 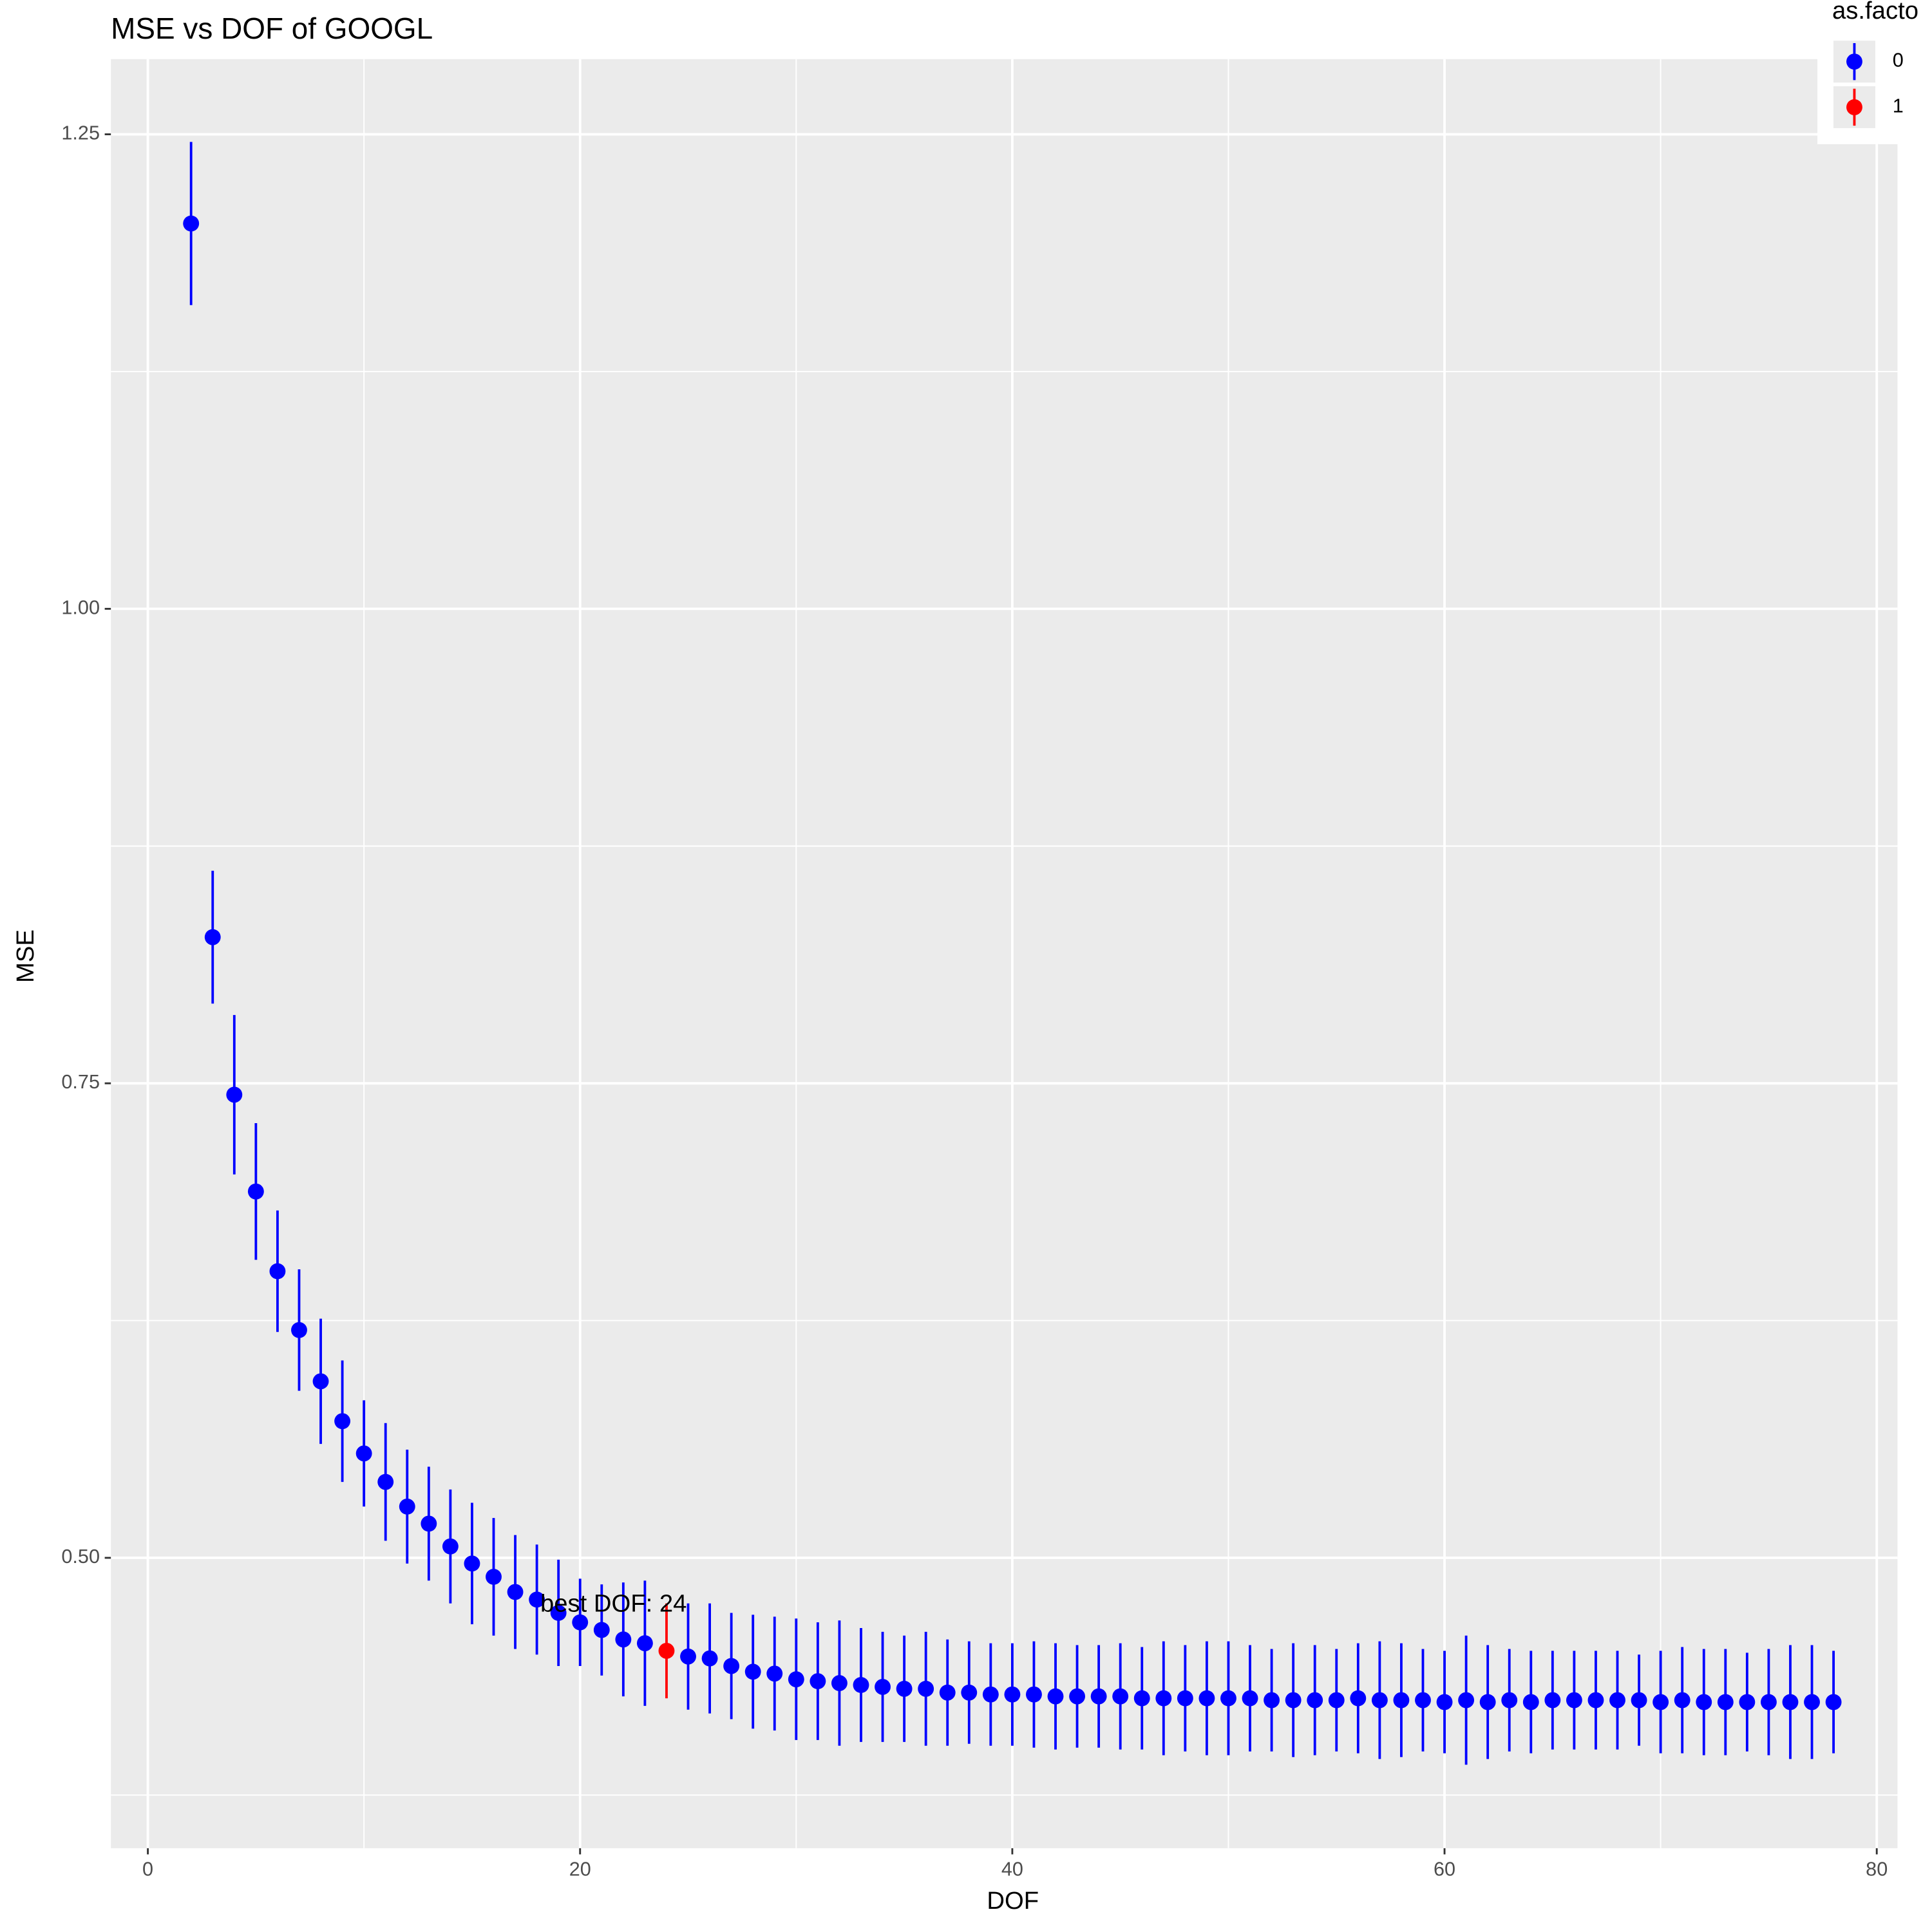 What do you see at coordinates (80, 607) in the screenshot?
I see `y-tick-label: 1.00` at bounding box center [80, 607].